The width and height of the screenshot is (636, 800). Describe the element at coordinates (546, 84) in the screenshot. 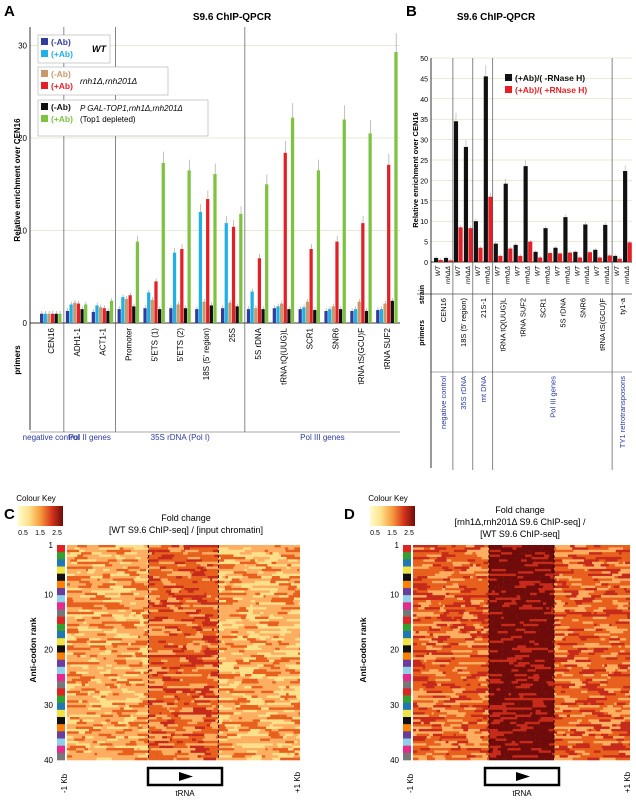

I see `chart-b-legend: (+Ab)/( -RNase H) (+Ab)/( +RNase H)` at that location.